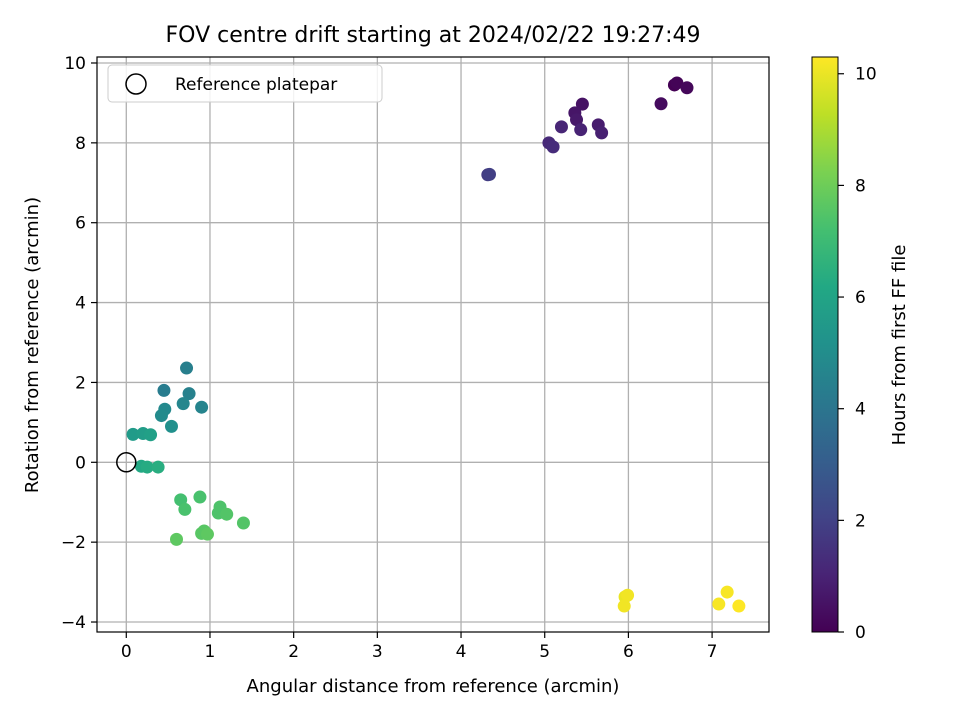  Describe the element at coordinates (136, 84) in the screenshot. I see `legend-marker-reference` at that location.